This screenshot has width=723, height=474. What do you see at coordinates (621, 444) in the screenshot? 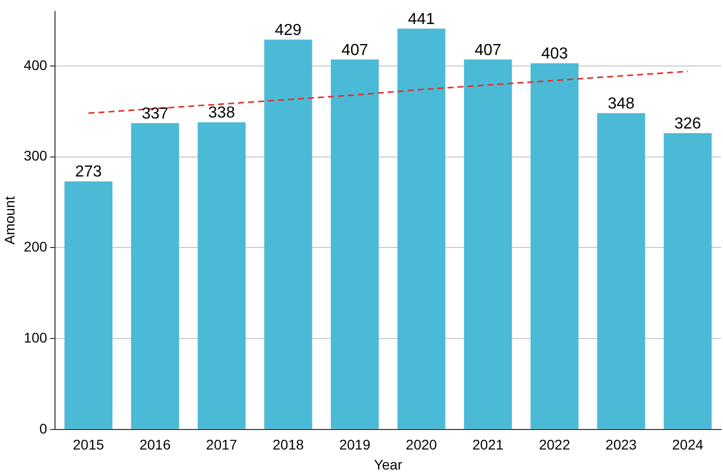
I see `x-tick-label: 2023` at bounding box center [621, 444].